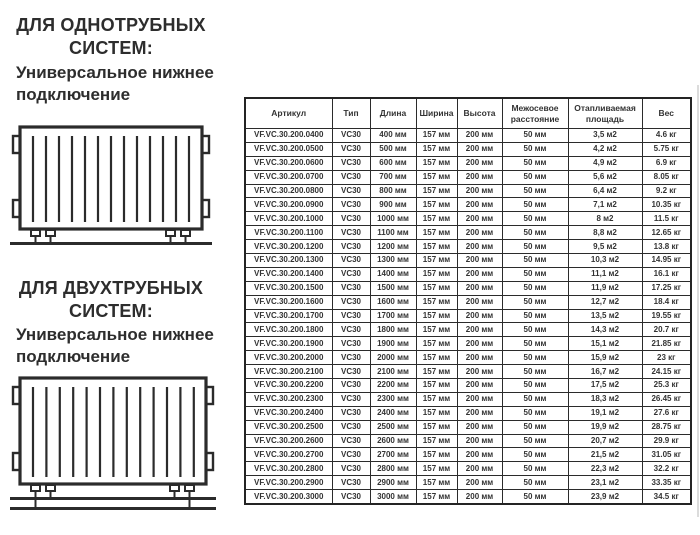 The height and width of the screenshot is (535, 700). What do you see at coordinates (393, 330) in the screenshot?
I see `table-cell: 1800 мм` at bounding box center [393, 330].